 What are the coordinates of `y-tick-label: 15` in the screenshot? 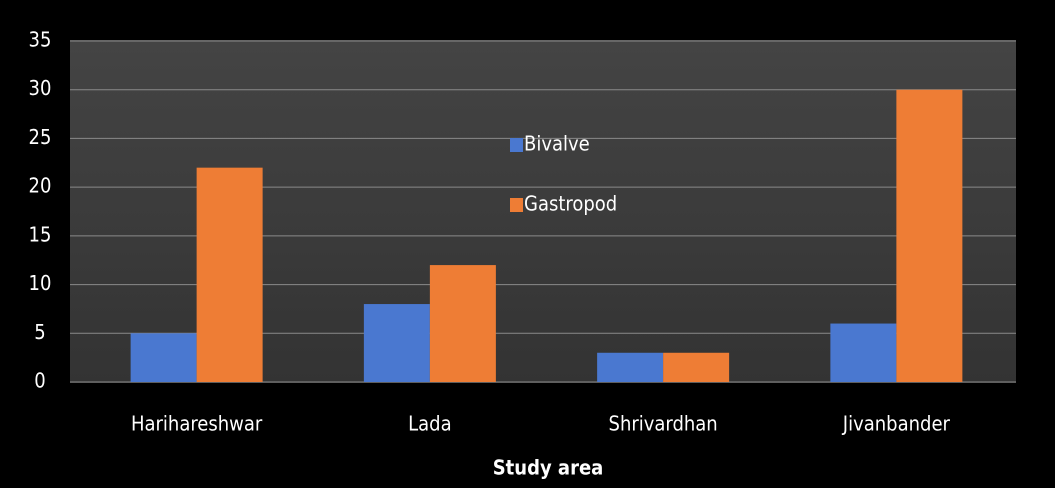 It's located at (40, 234).